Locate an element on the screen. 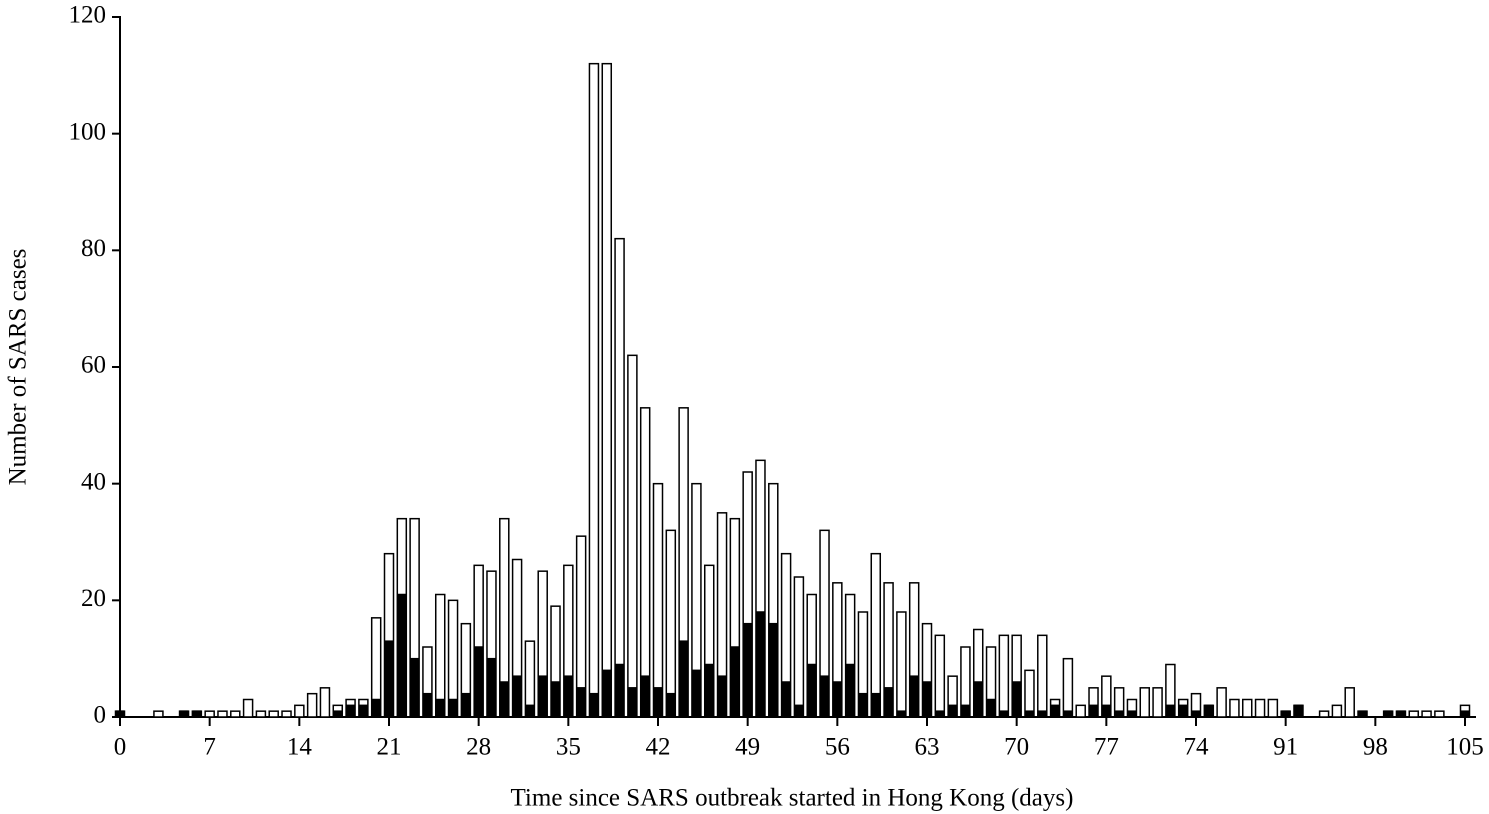  y-tick-label: 120 is located at coordinates (88, 15).